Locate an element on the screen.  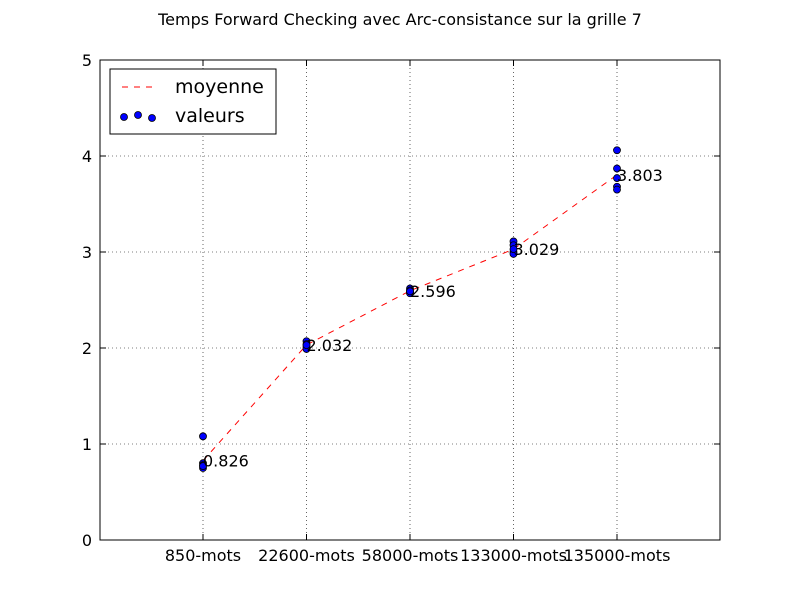
legend-box is located at coordinates (193, 101).